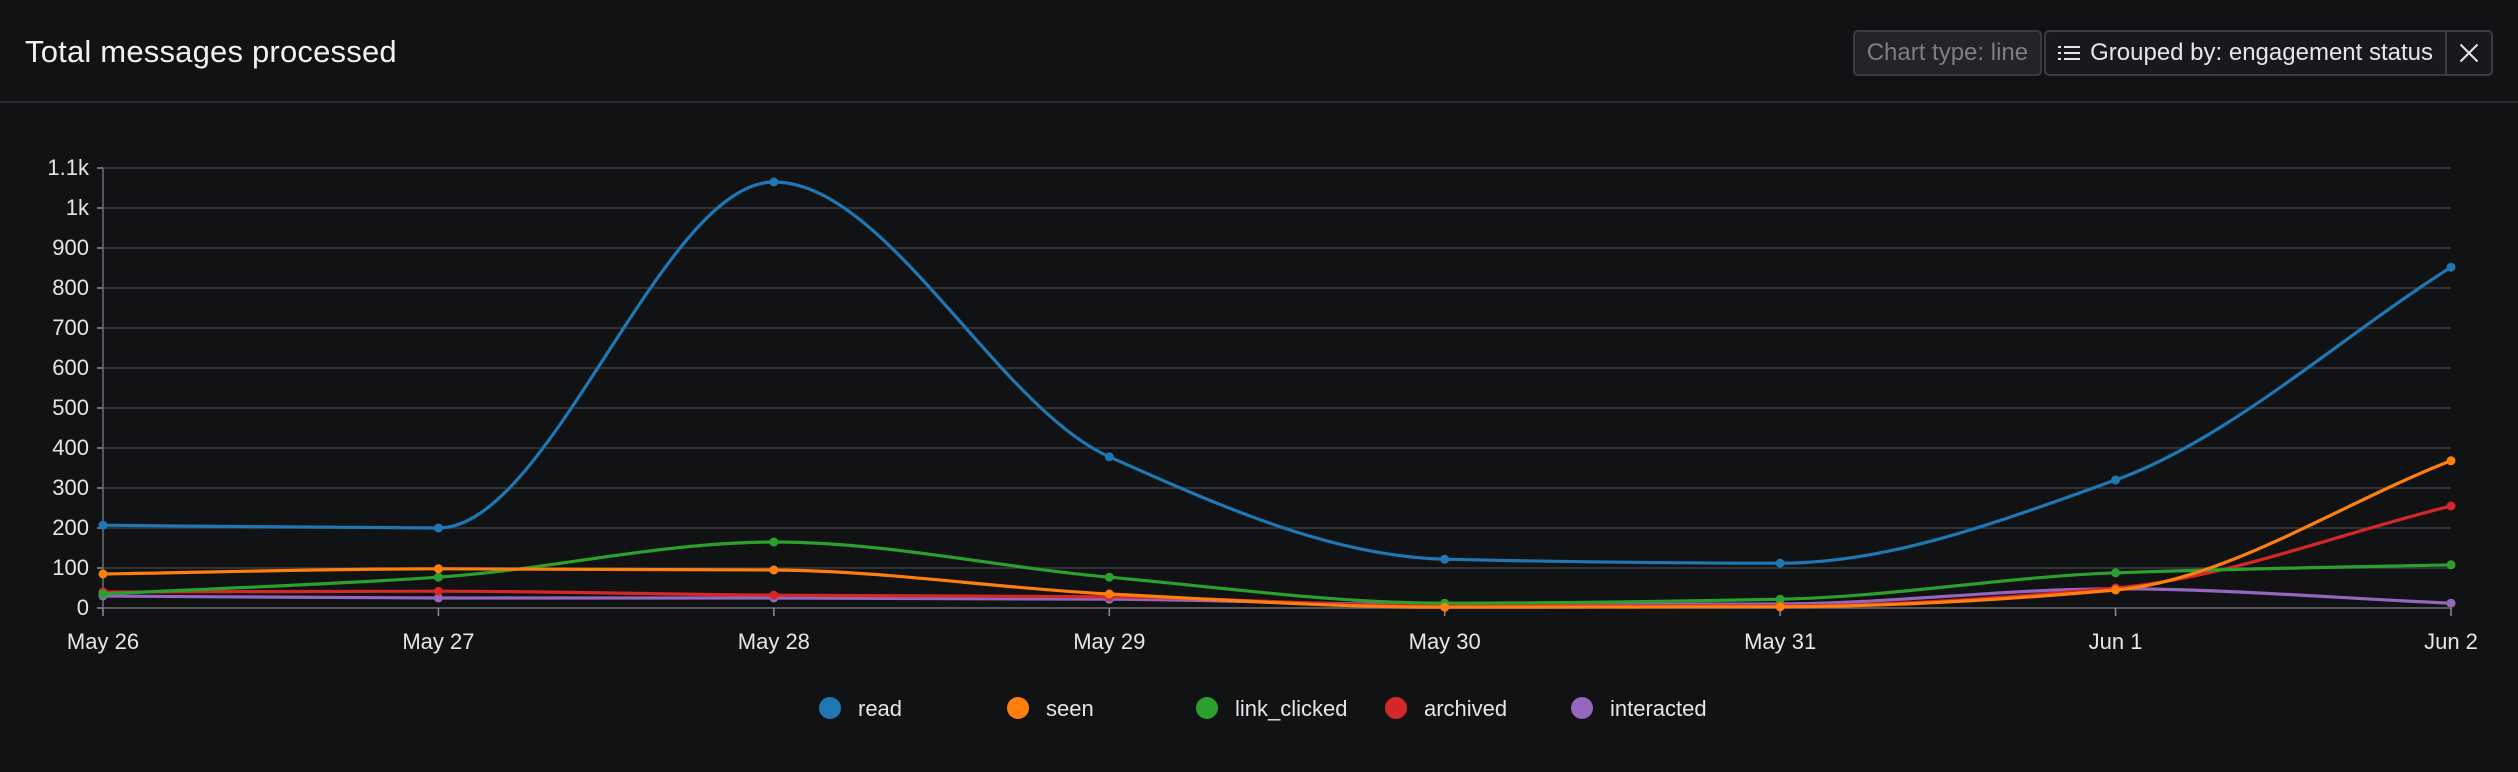  Describe the element at coordinates (83, 607) in the screenshot. I see `y-tick-label: 0` at that location.